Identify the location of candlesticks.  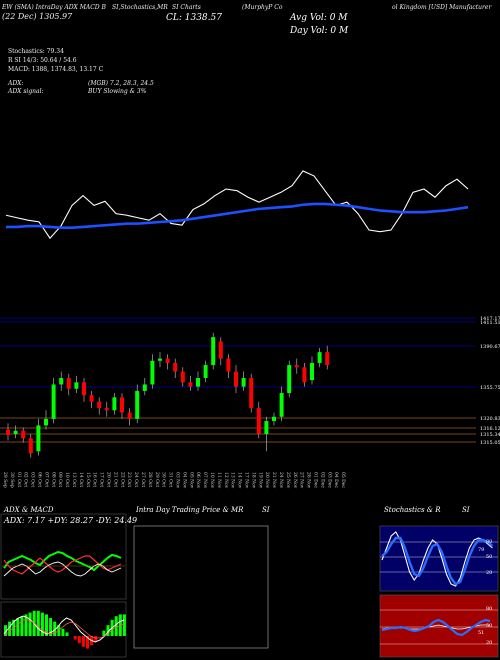
(168, 395).